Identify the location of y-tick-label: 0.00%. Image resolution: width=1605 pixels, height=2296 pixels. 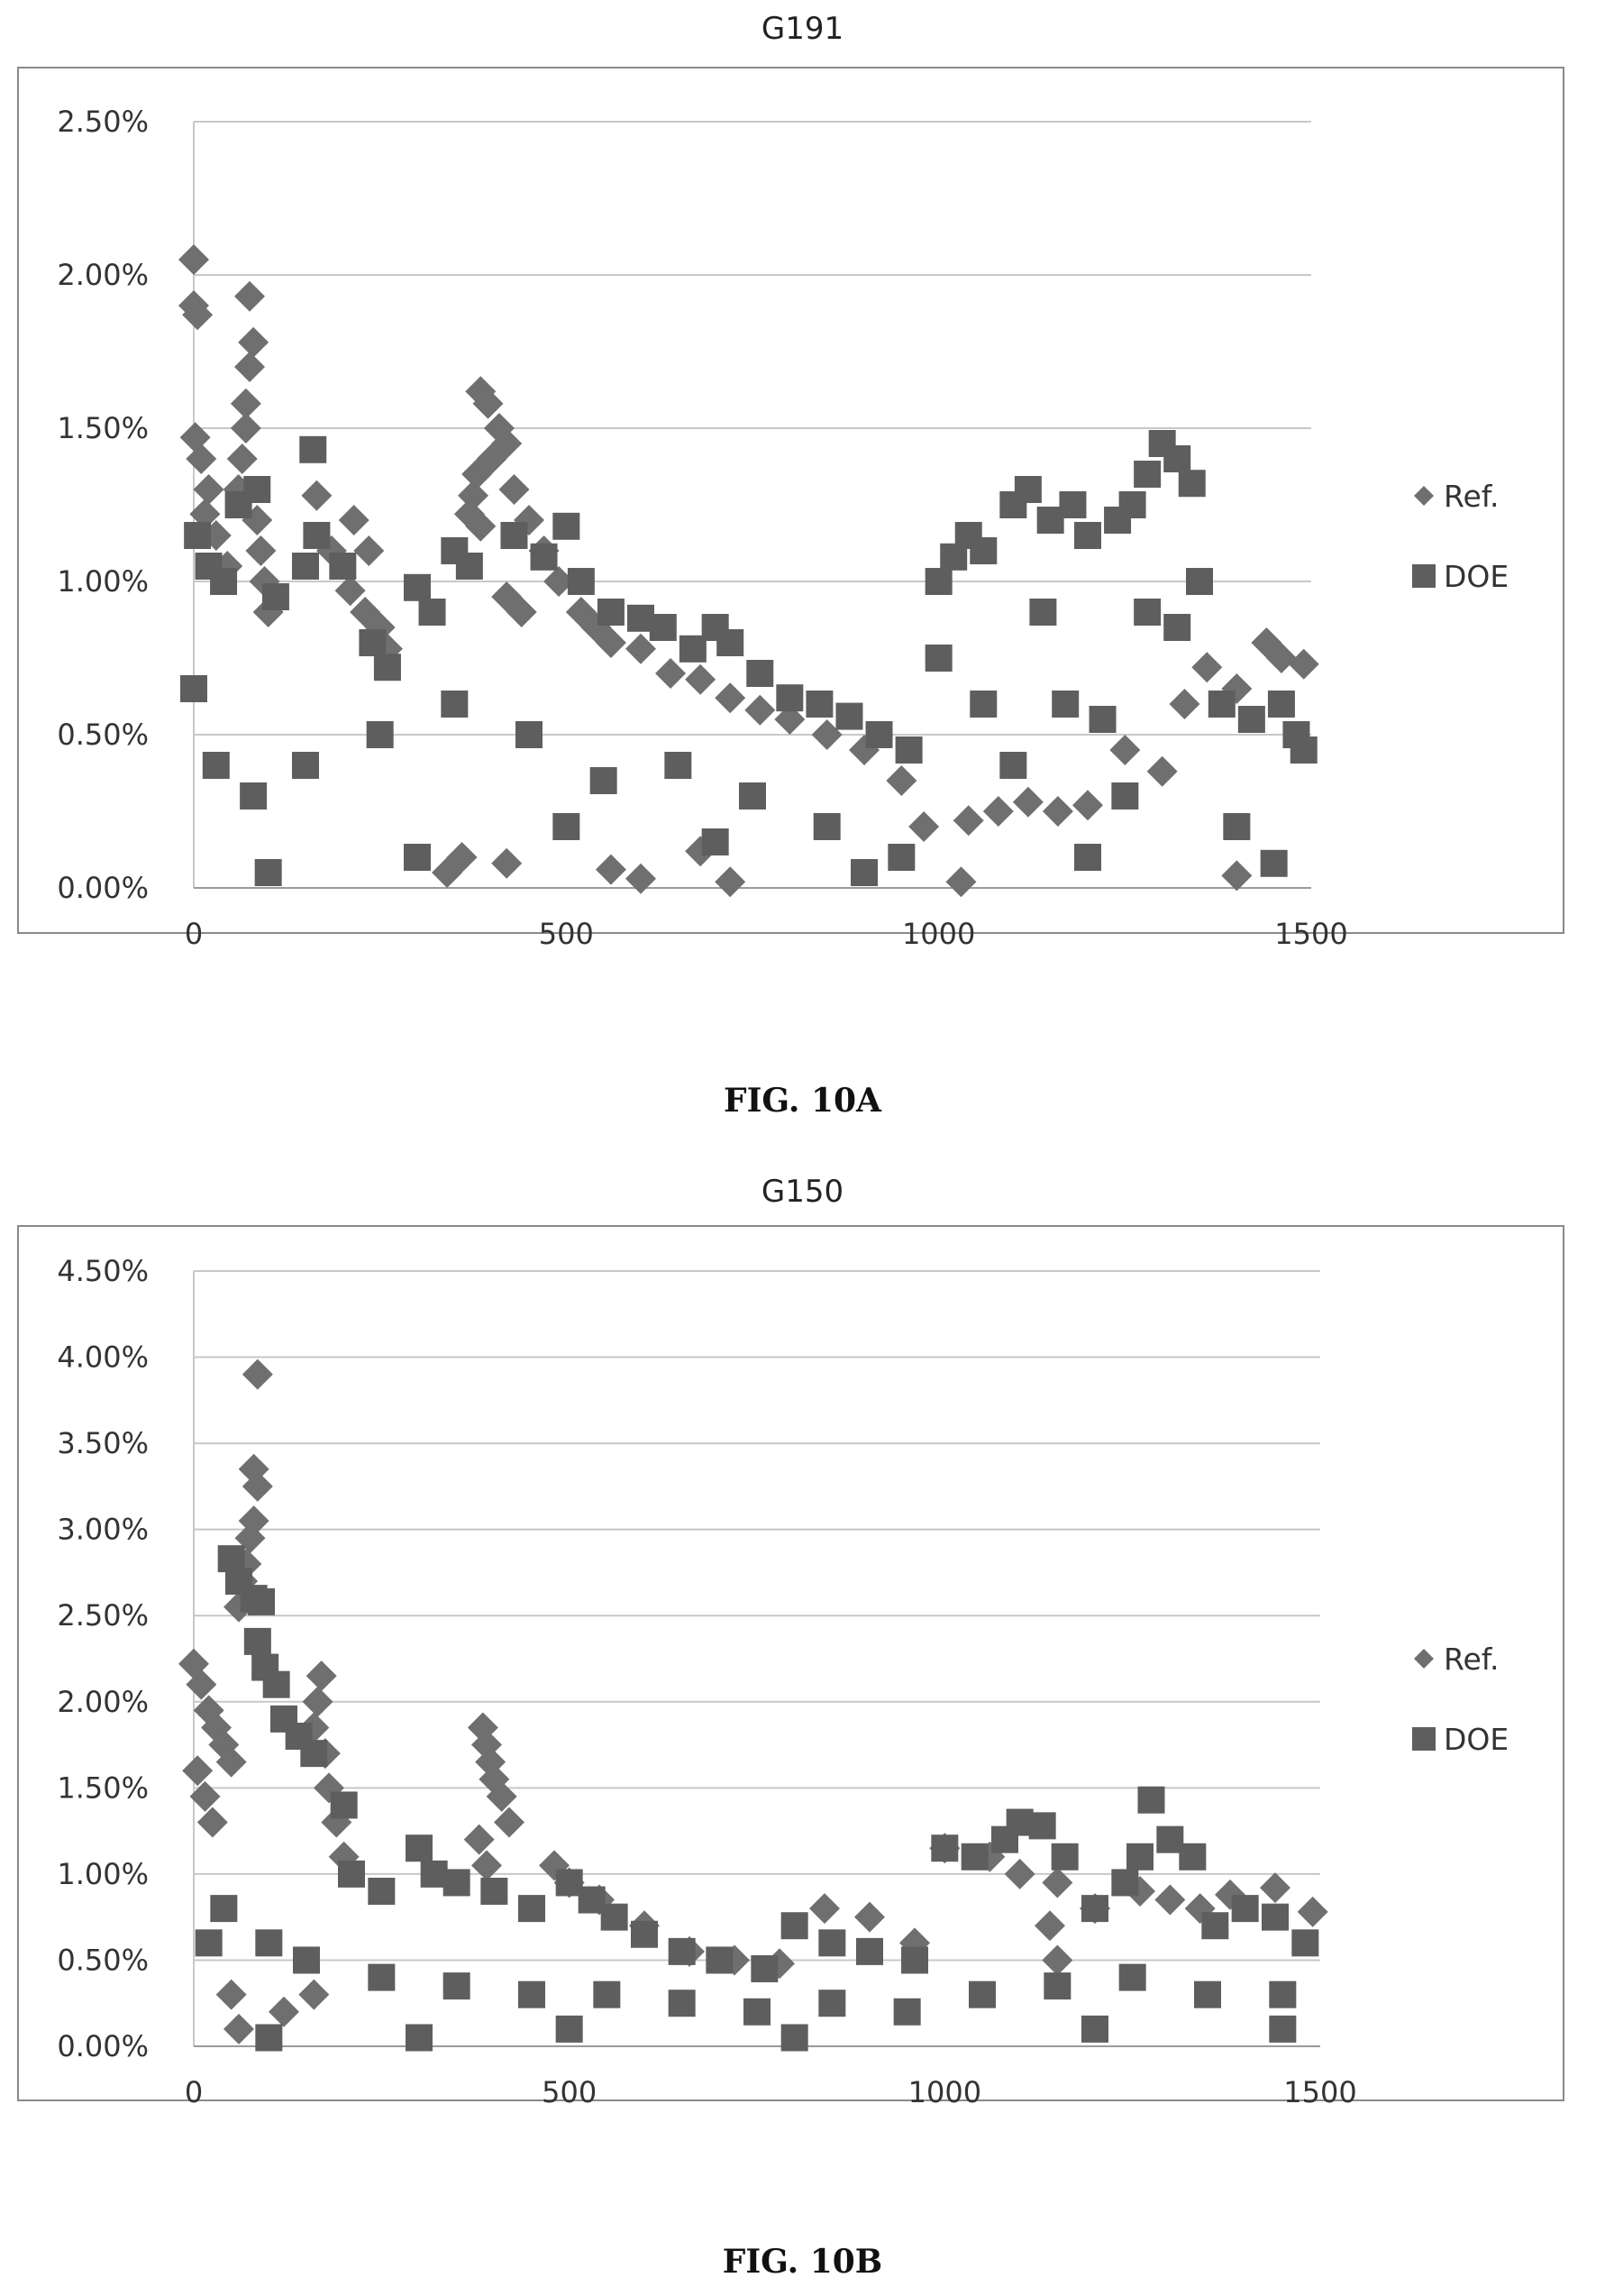
(103, 888).